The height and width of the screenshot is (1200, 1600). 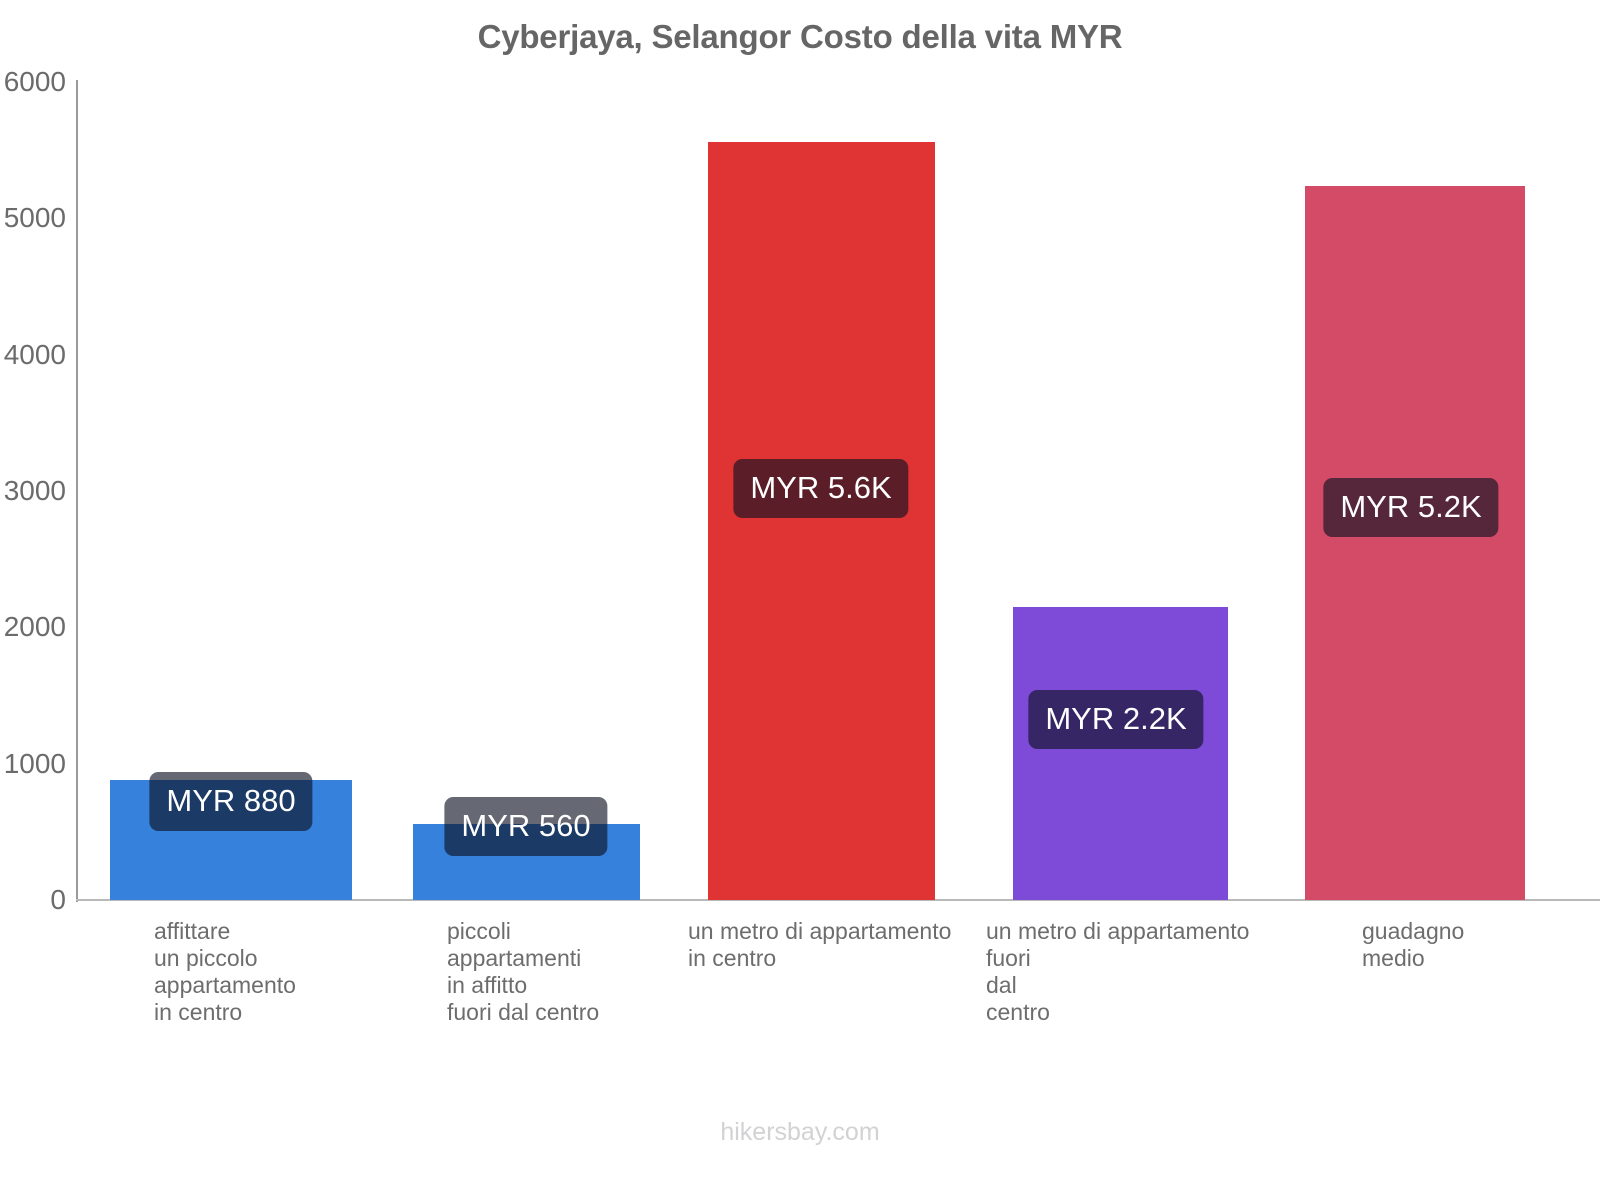 What do you see at coordinates (820, 944) in the screenshot?
I see `category-label: un metro di appartamento in centro` at bounding box center [820, 944].